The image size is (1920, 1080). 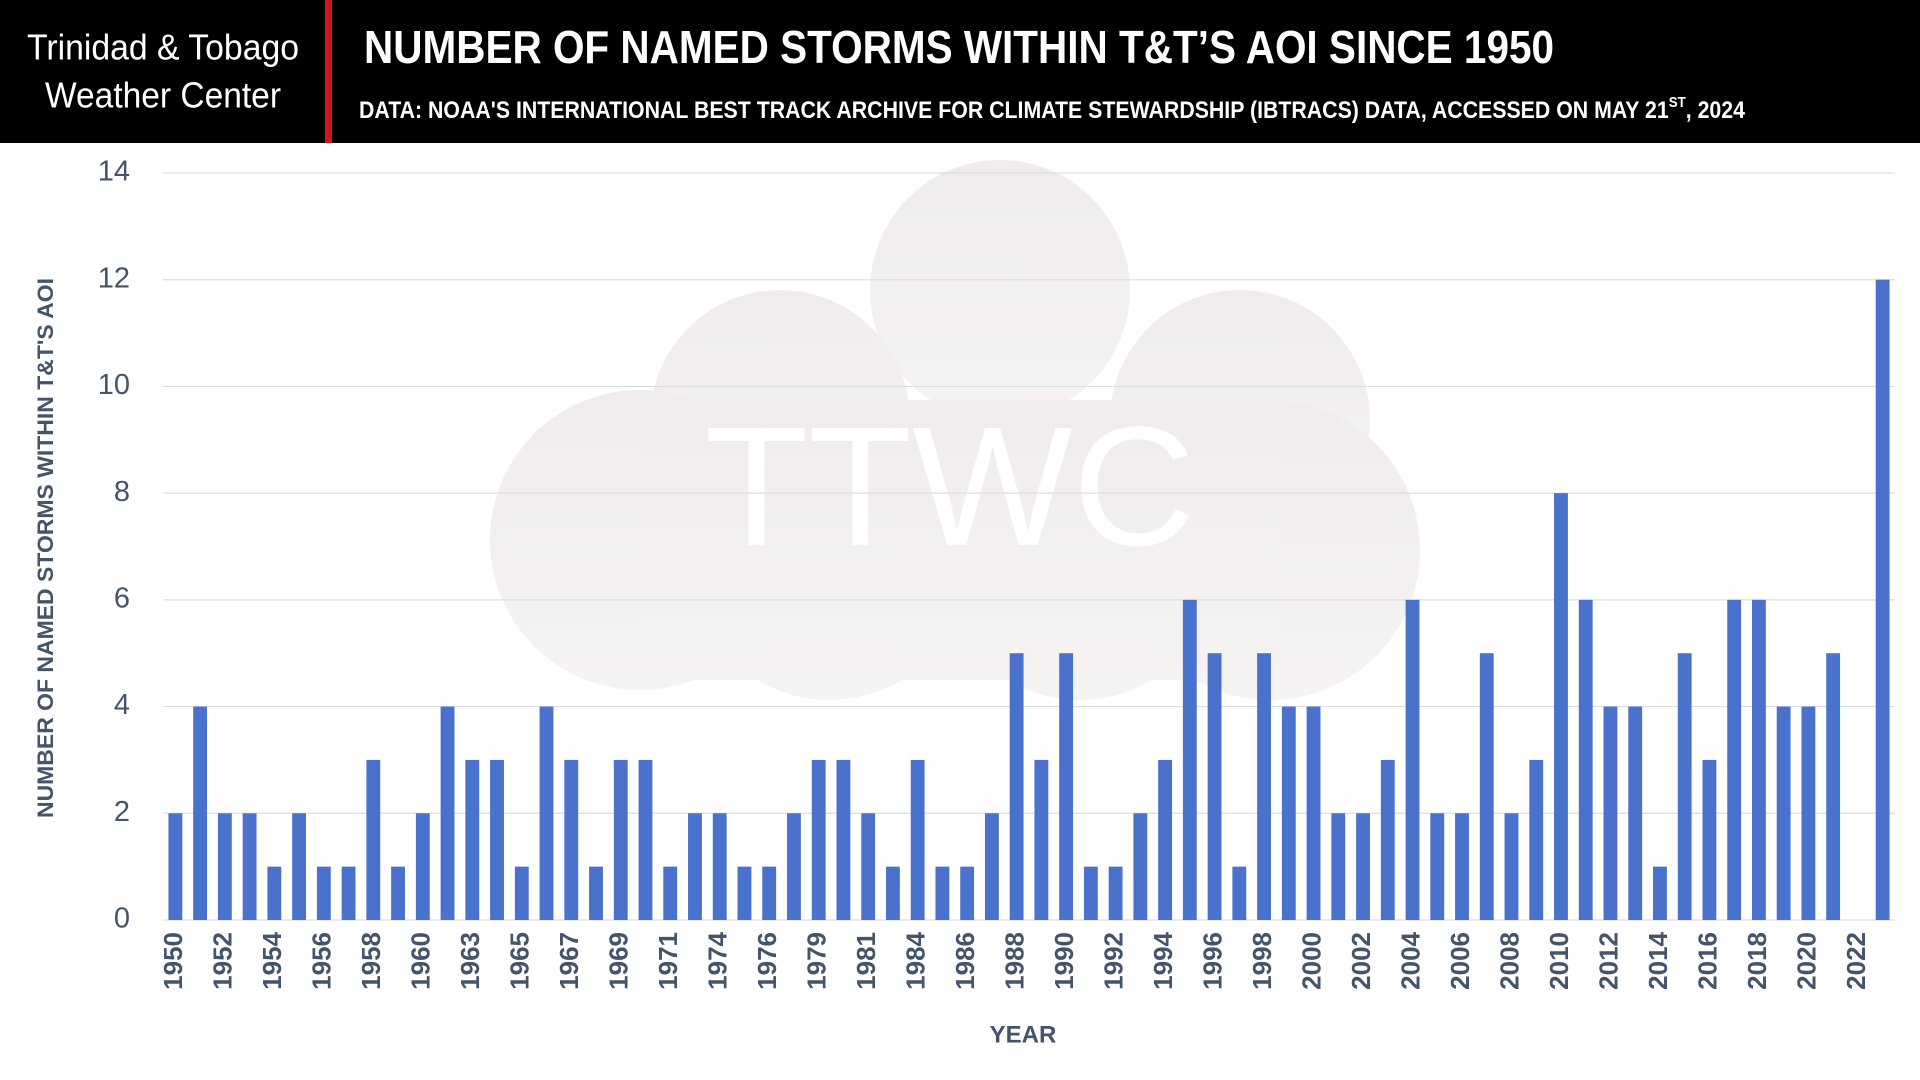 I want to click on y-tick-label: 4, so click(x=122, y=705).